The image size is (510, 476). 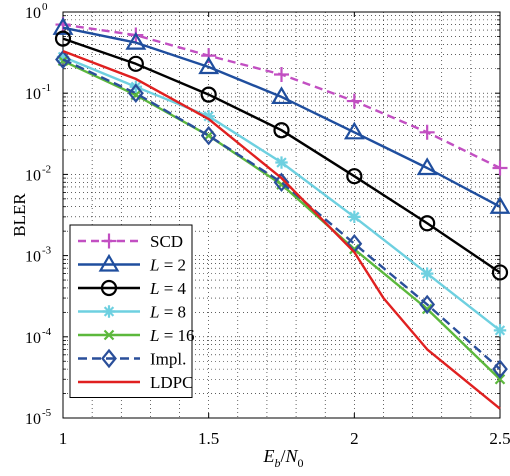 What do you see at coordinates (46, 169) in the screenshot?
I see `y-tick-exponent: -2` at bounding box center [46, 169].